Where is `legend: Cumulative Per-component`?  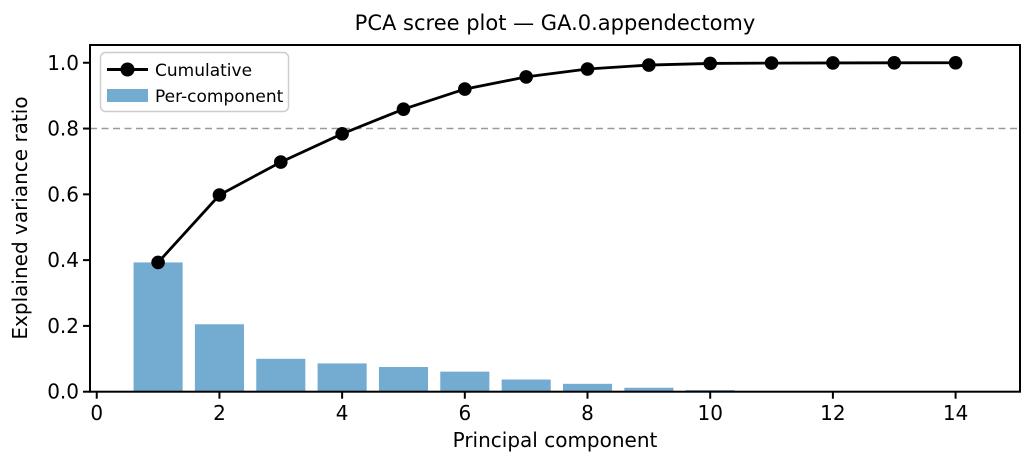 legend: Cumulative Per-component is located at coordinates (194, 82).